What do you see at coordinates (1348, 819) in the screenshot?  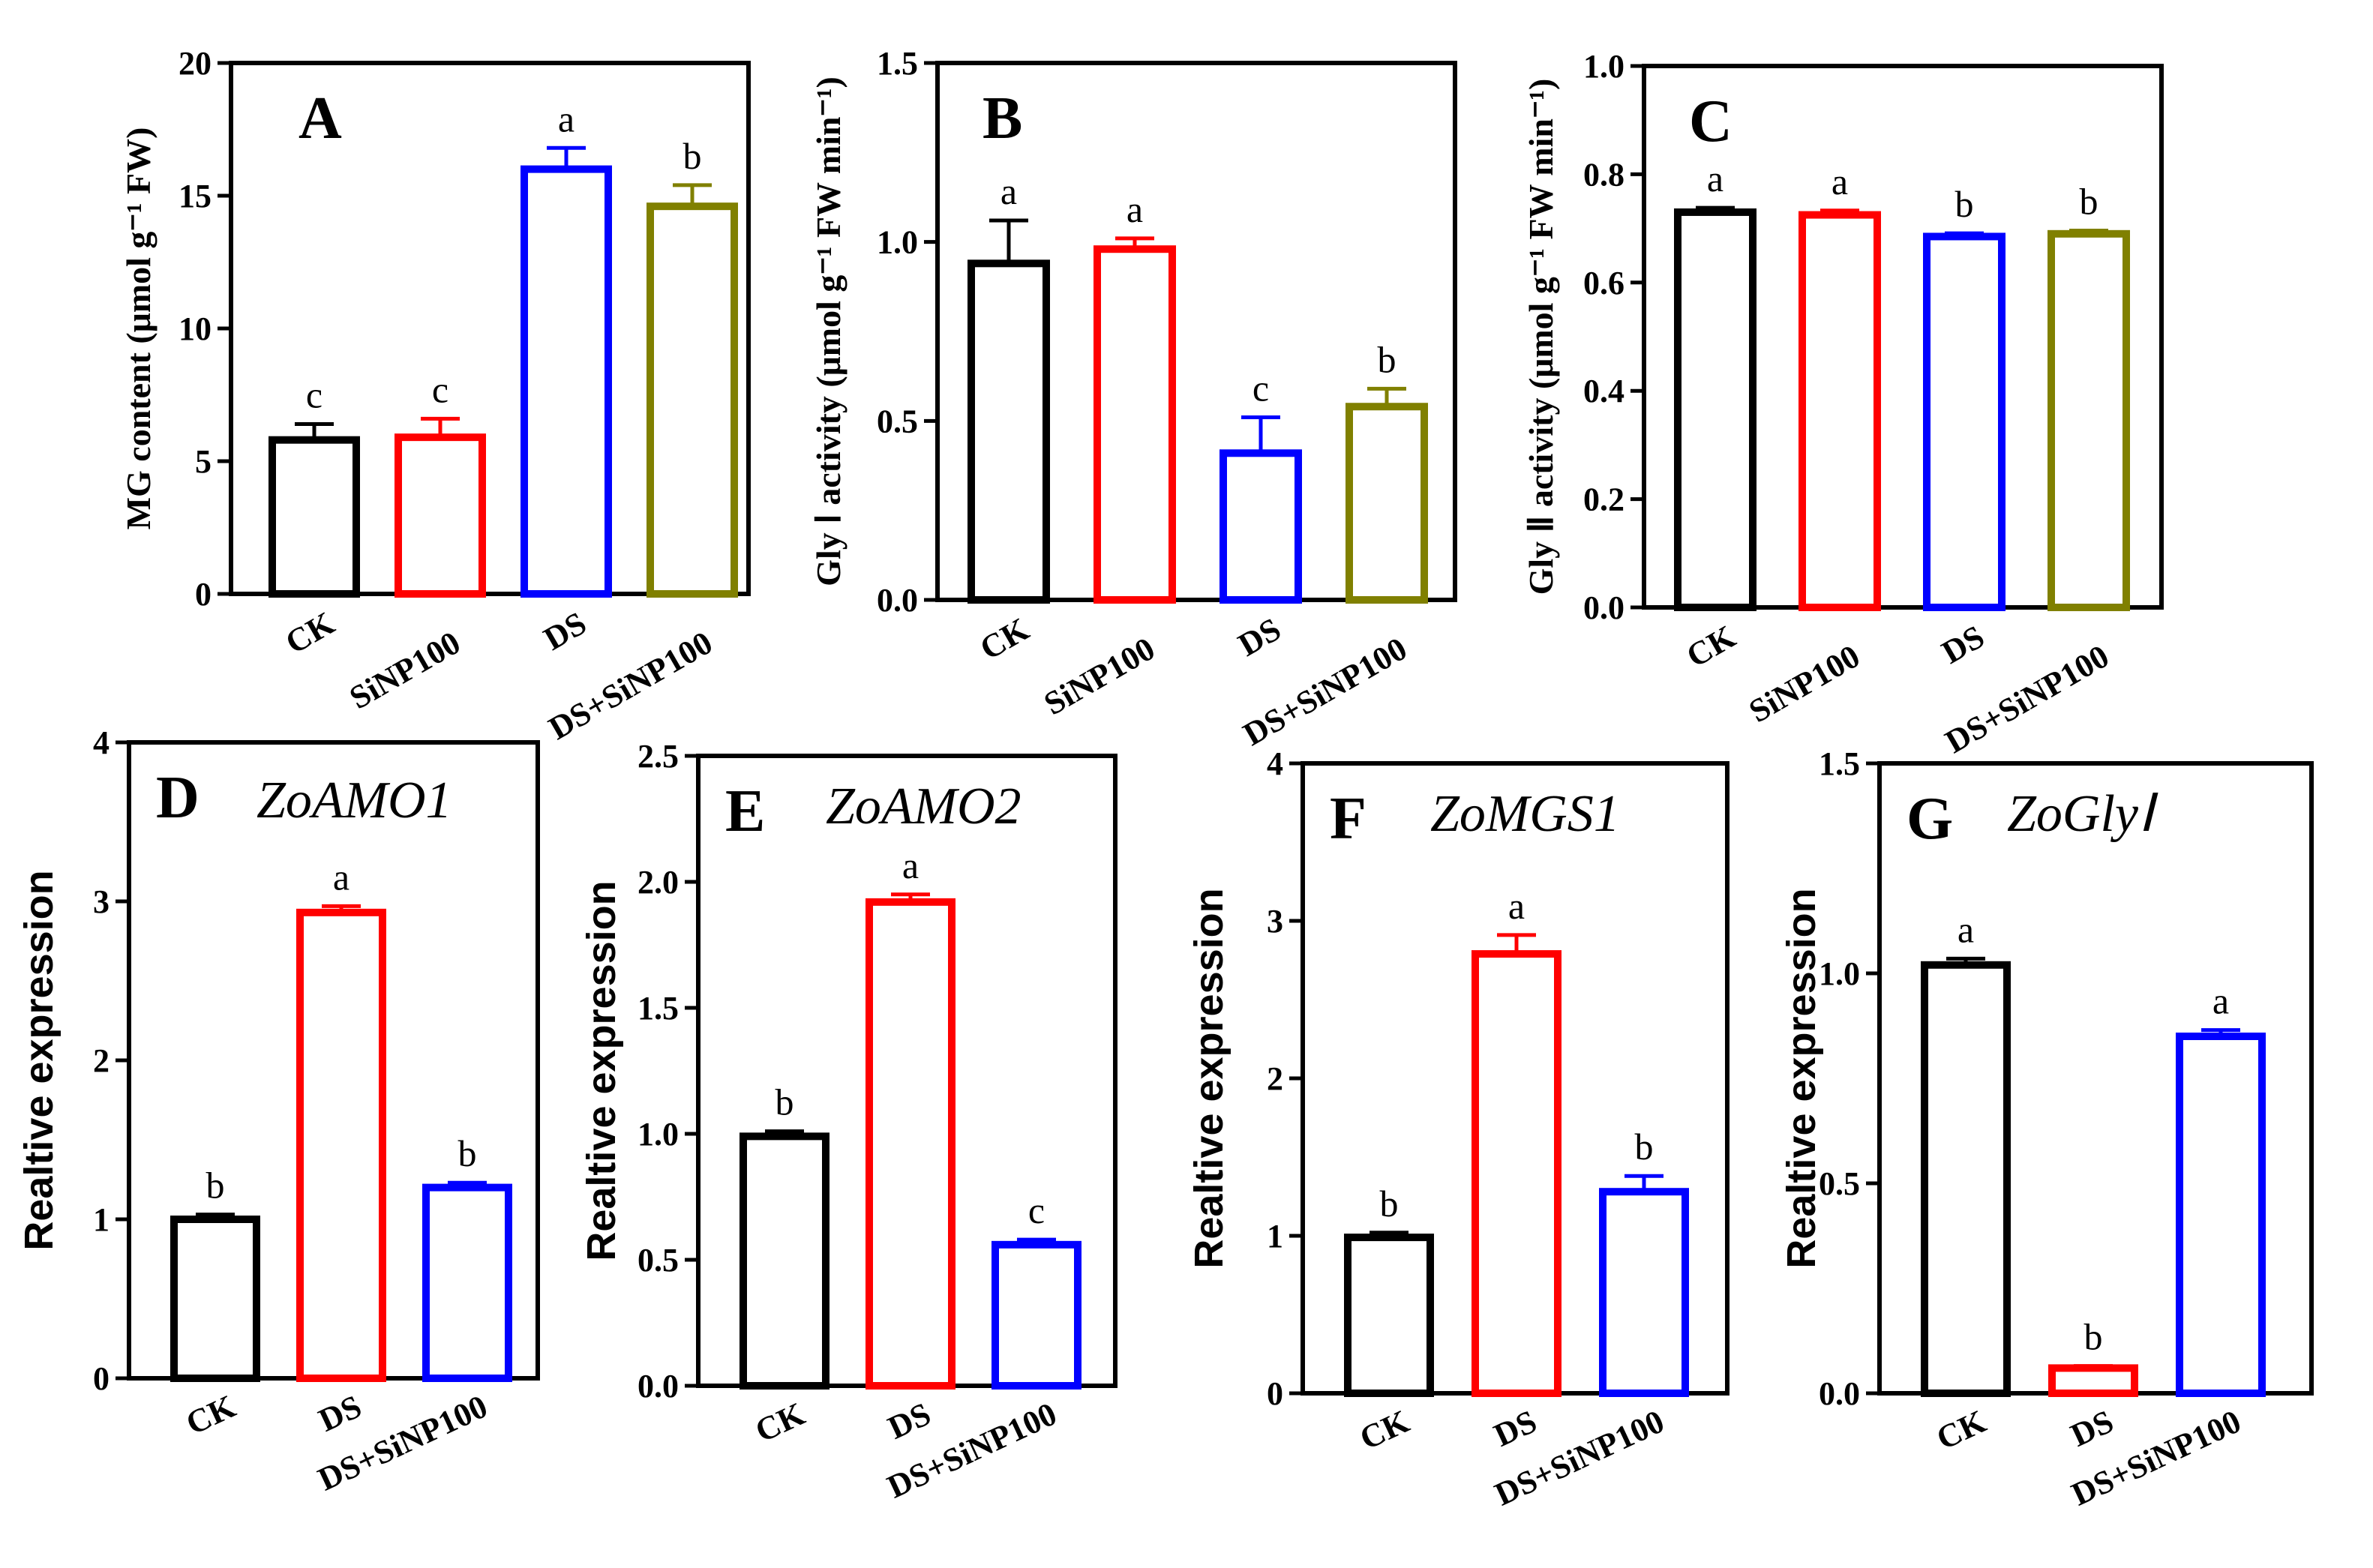 I see `panel-letter: F` at bounding box center [1348, 819].